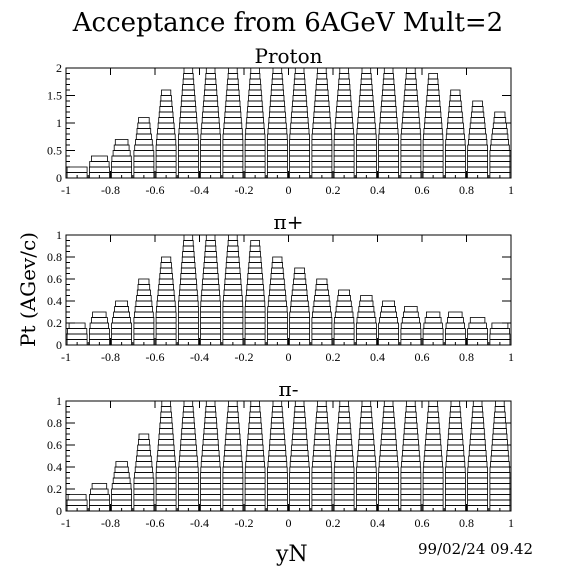  Describe the element at coordinates (511, 523) in the screenshot. I see `x-tick-label: 1` at that location.